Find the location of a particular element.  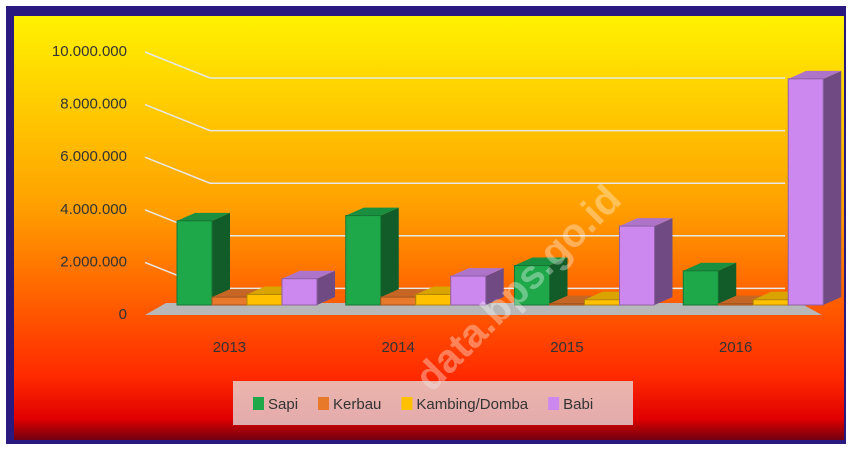

y-tick-label: 0 is located at coordinates (123, 314).